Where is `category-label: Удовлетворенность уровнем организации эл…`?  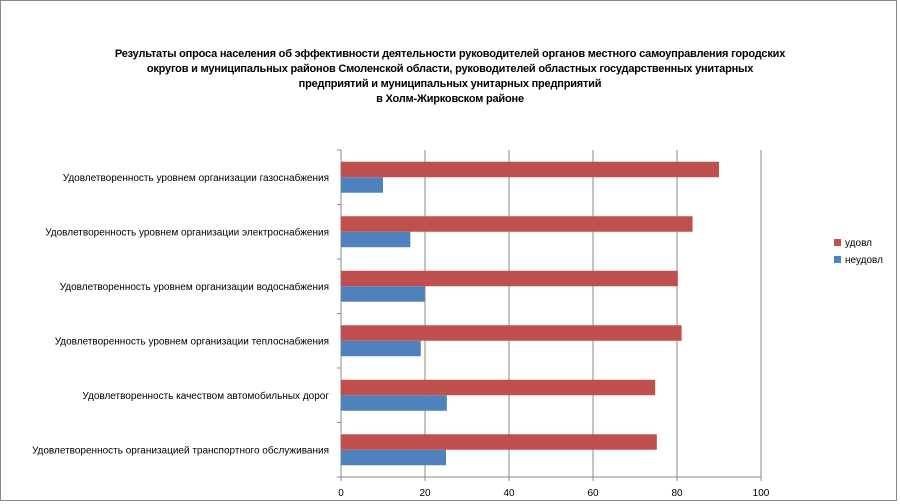 category-label: Удовлетворенность уровнем организации эл… is located at coordinates (187, 232).